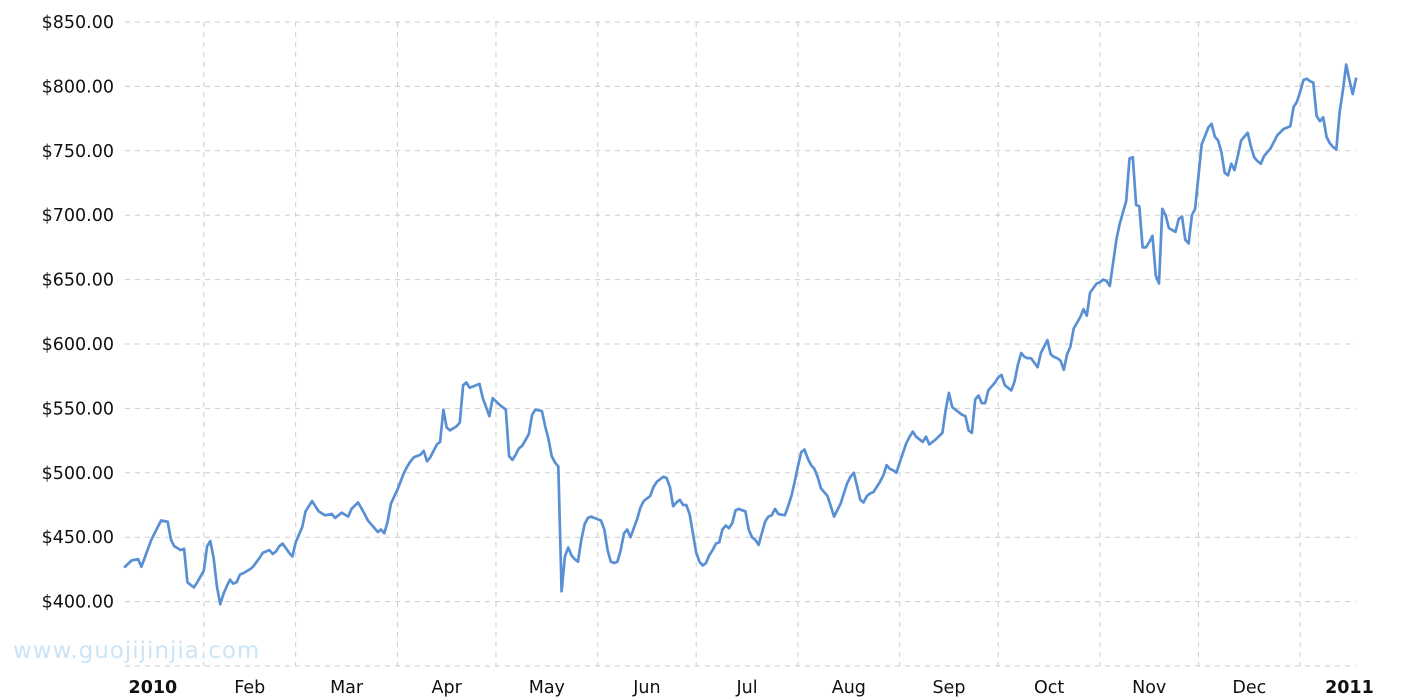  I want to click on x-axis-label: Dec, so click(1249, 688).